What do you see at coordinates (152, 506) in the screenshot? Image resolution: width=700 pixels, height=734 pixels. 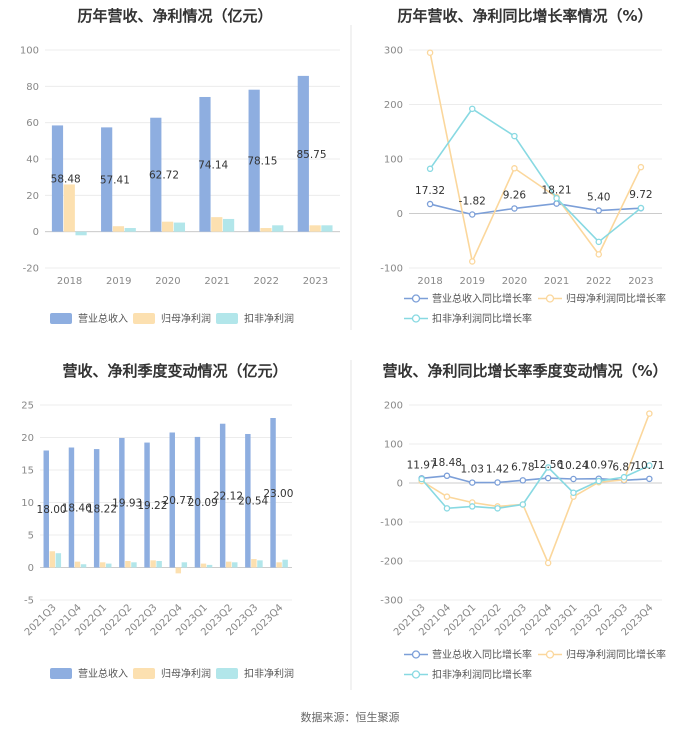 I see `chart3-data-label: 19.22` at bounding box center [152, 506].